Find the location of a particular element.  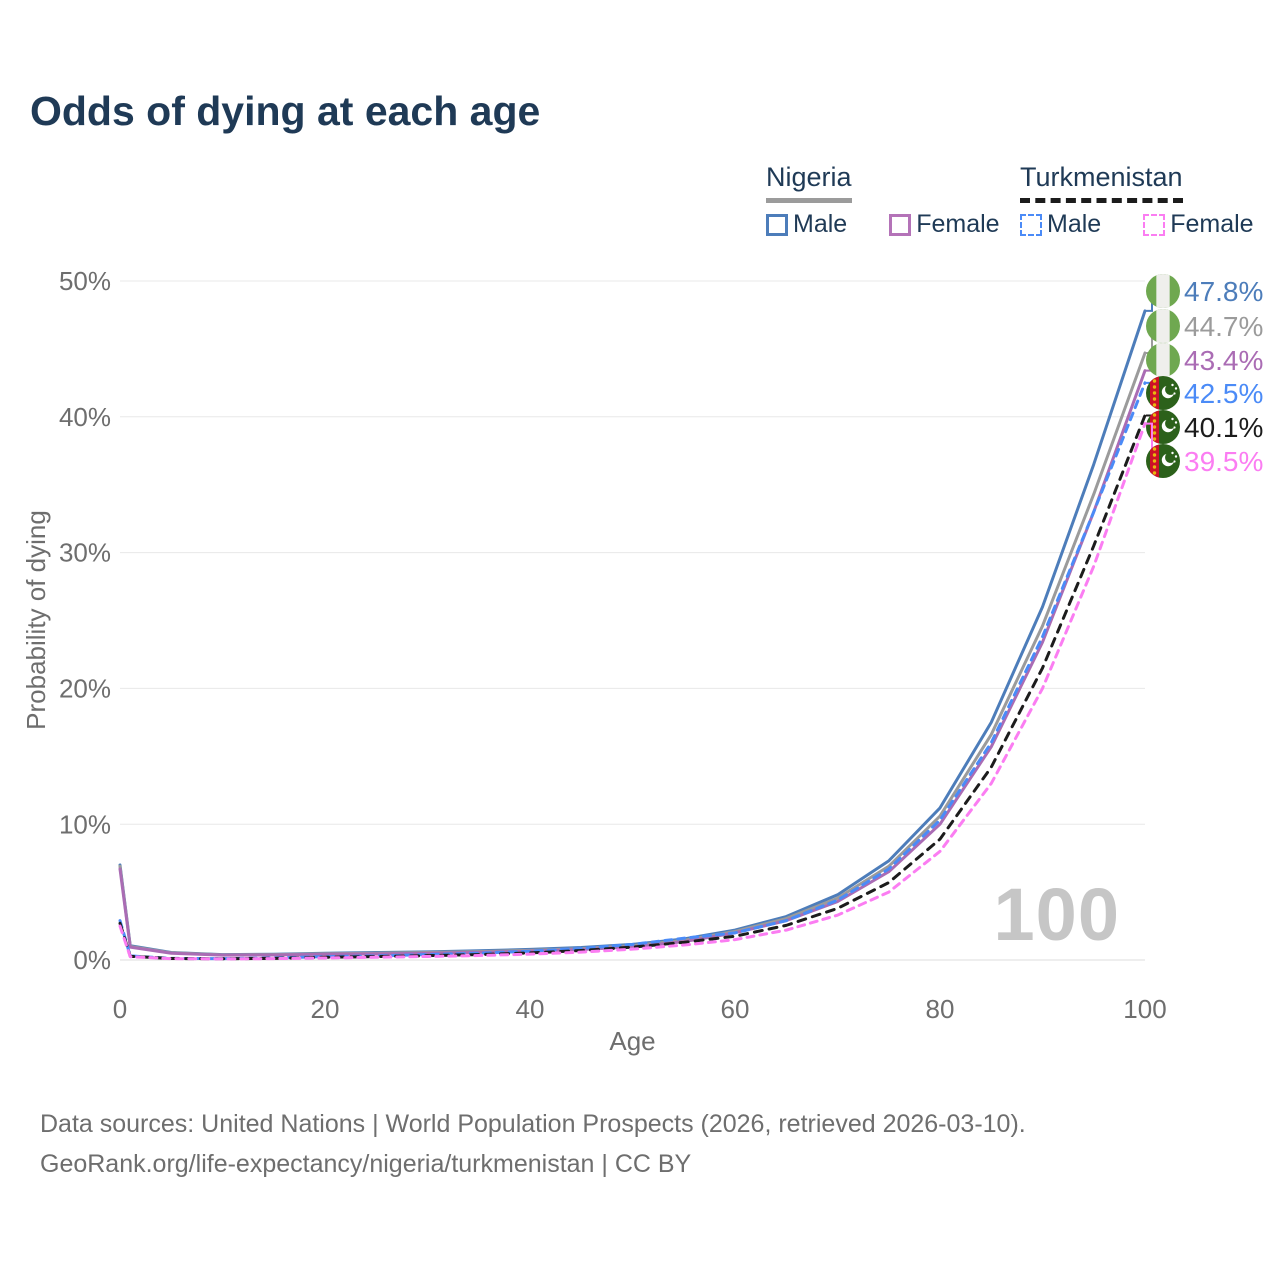

nigeria-male-swatch-icon is located at coordinates (777, 224).